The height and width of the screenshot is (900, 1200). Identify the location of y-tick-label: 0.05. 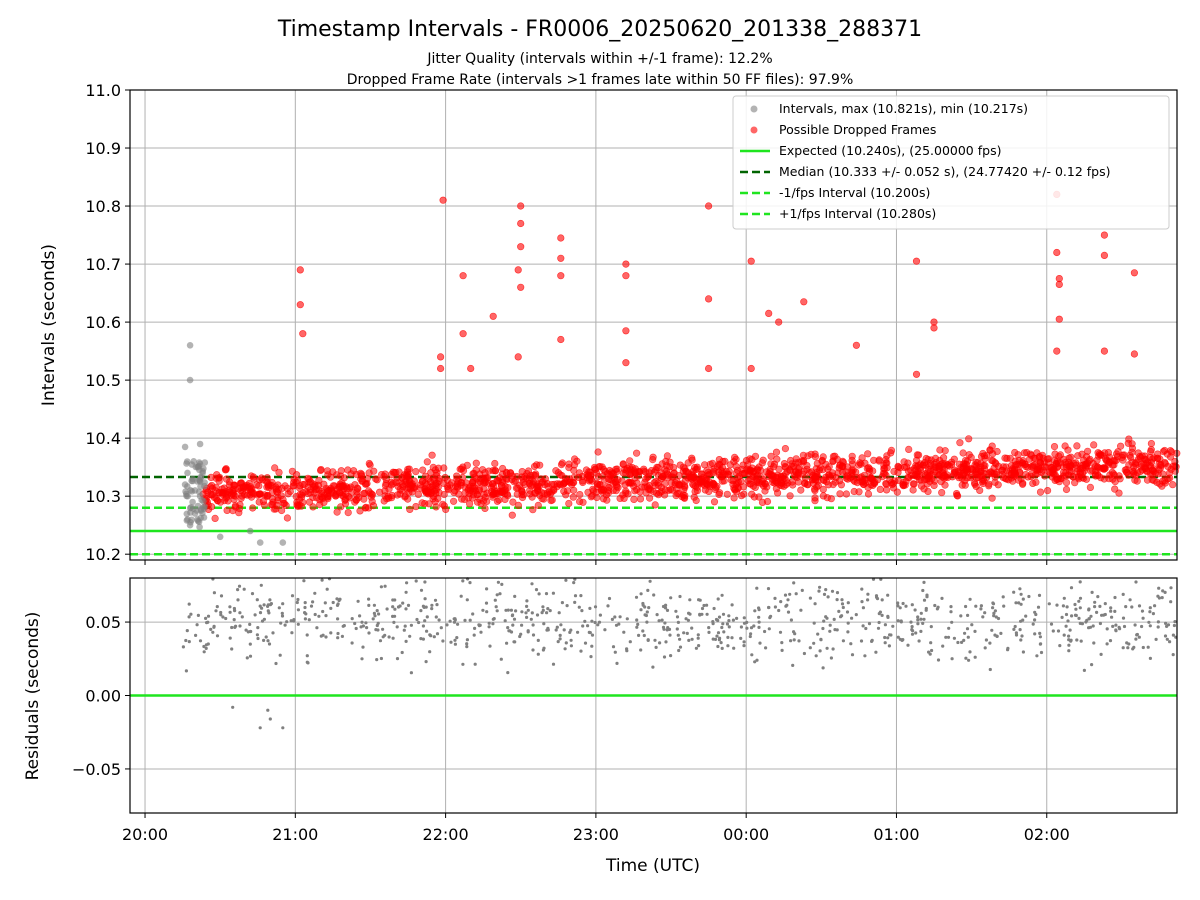
(103, 622).